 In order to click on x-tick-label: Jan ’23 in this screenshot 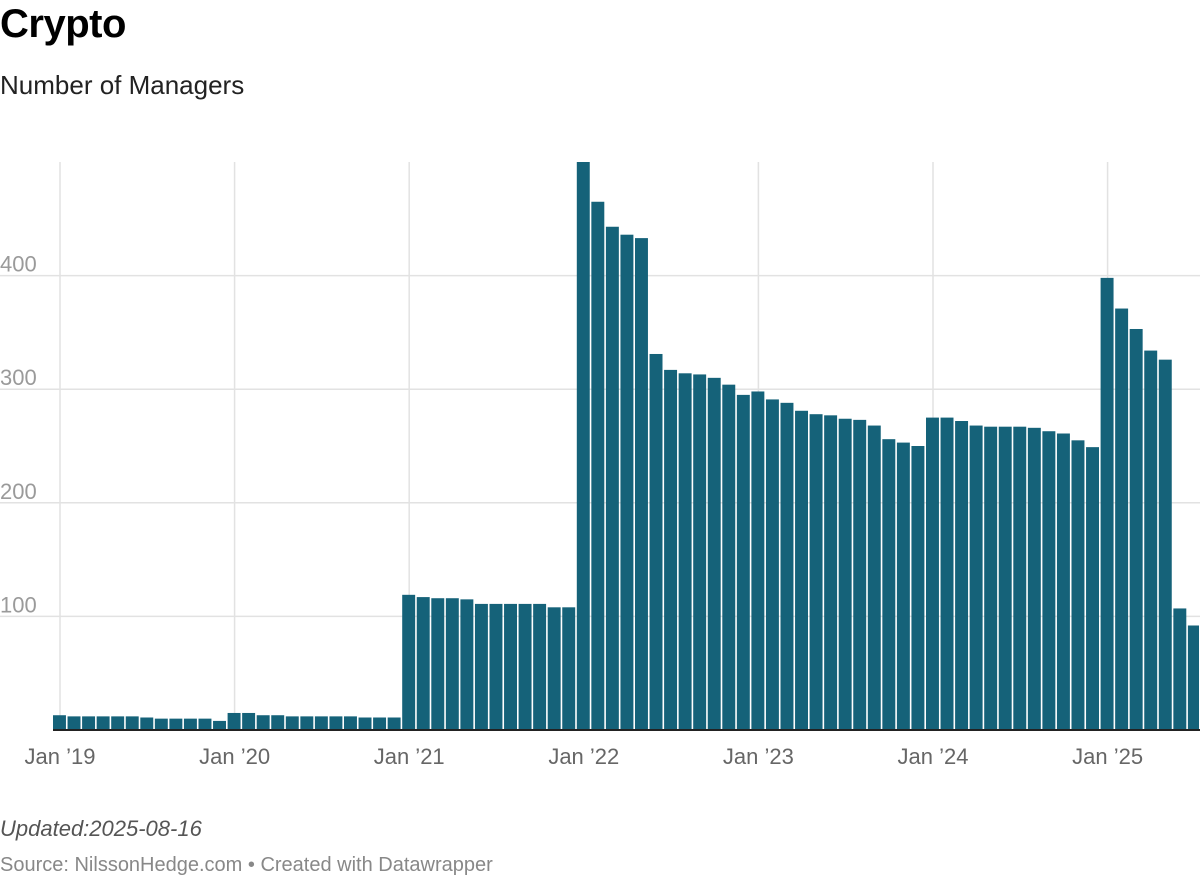, I will do `click(758, 756)`.